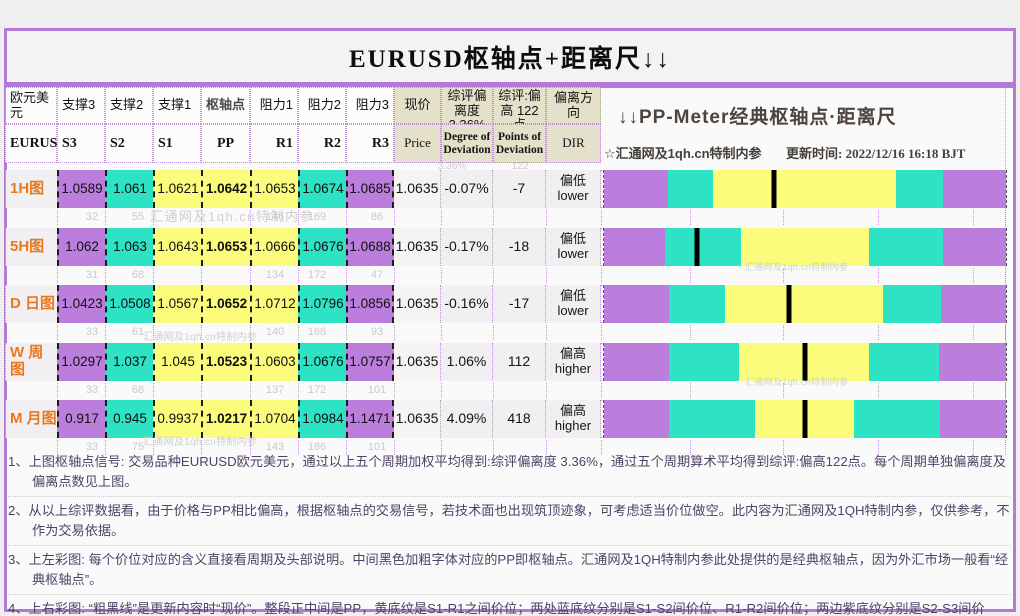 The image size is (1020, 616). What do you see at coordinates (519, 109) in the screenshot?
I see `header-cn-10: 综评:偏高 122点` at bounding box center [519, 109].